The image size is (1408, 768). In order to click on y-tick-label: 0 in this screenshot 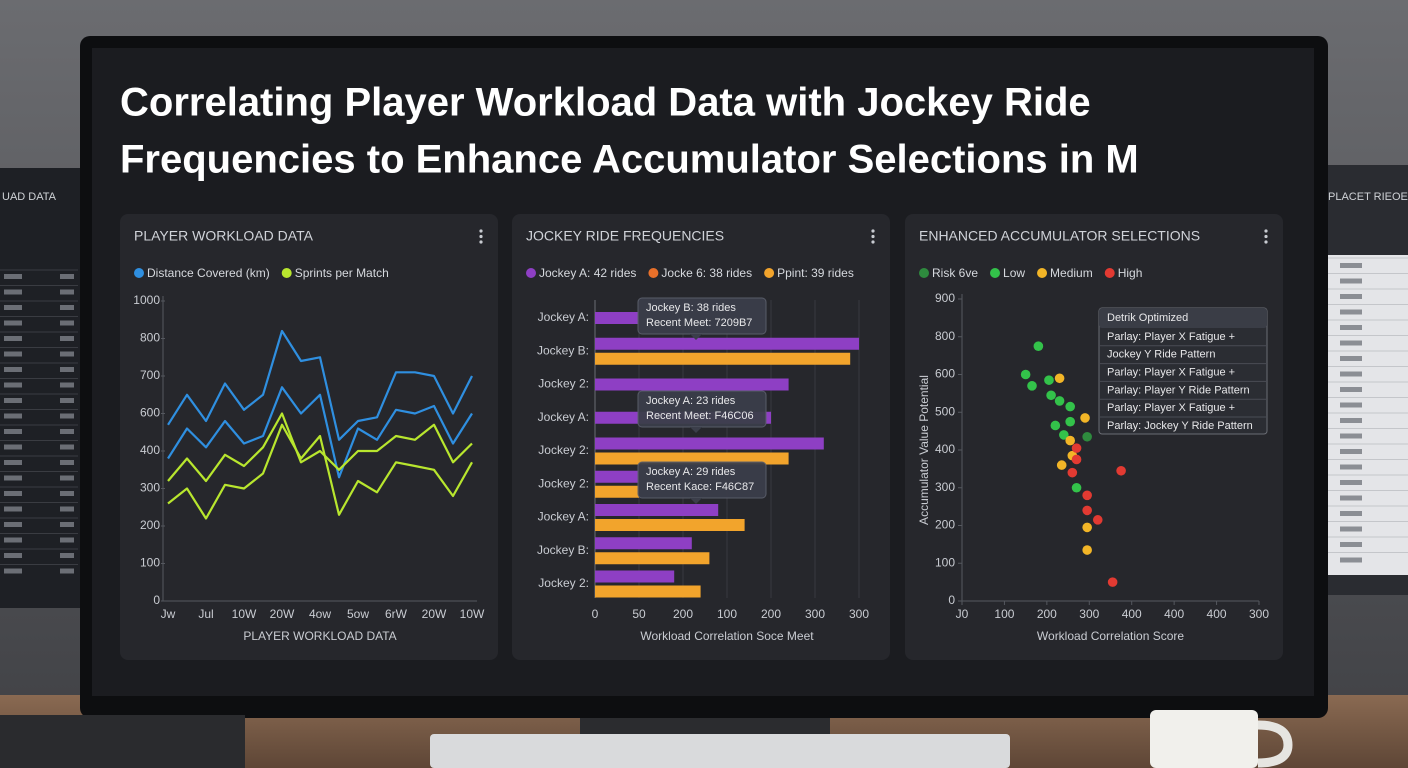, I will do `click(951, 600)`.